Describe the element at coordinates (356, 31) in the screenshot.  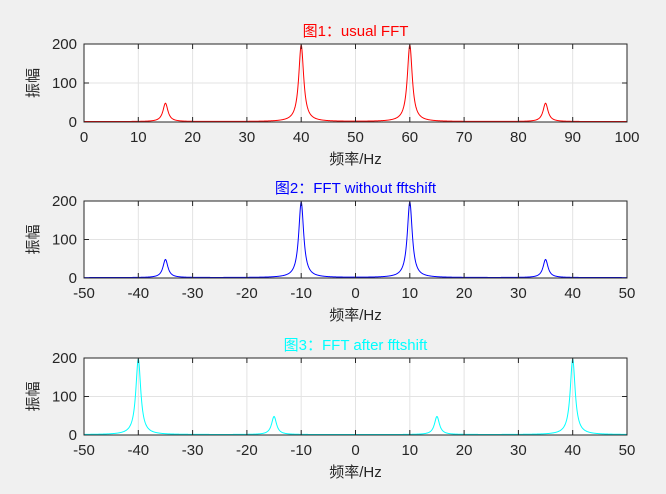
I see `chart-title: 图1：usual FFT` at that location.